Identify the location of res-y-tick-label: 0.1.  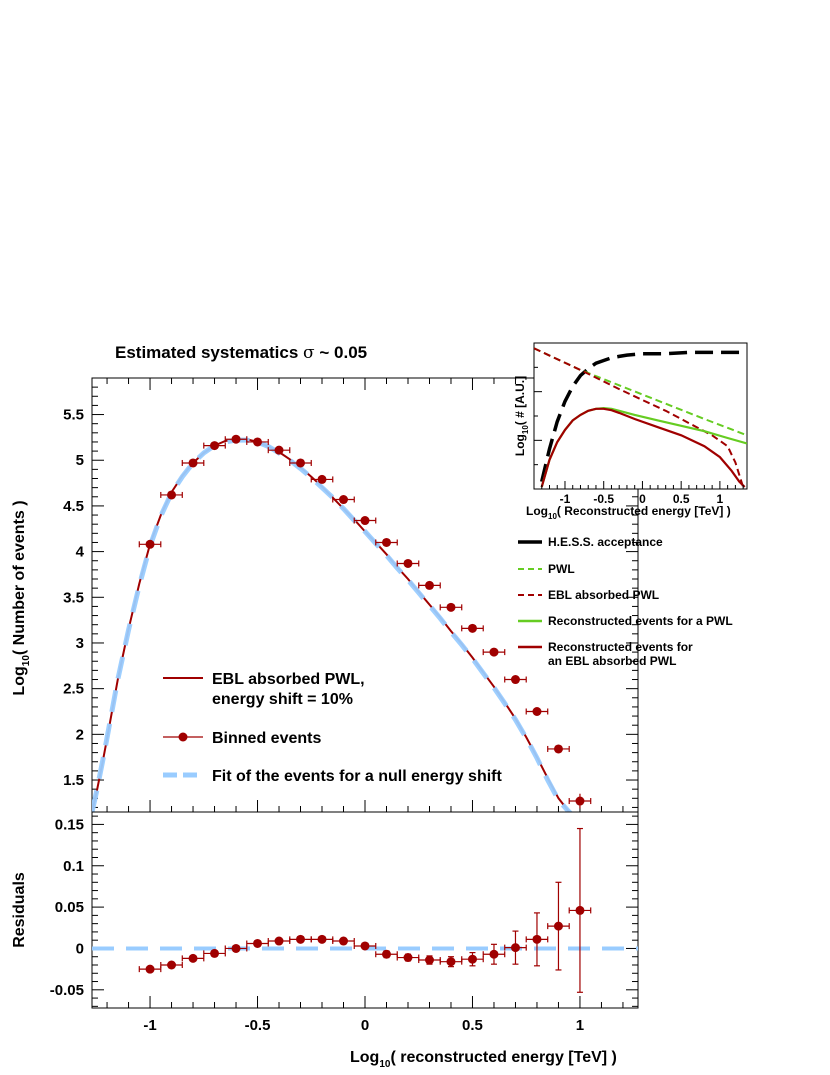
(73, 866).